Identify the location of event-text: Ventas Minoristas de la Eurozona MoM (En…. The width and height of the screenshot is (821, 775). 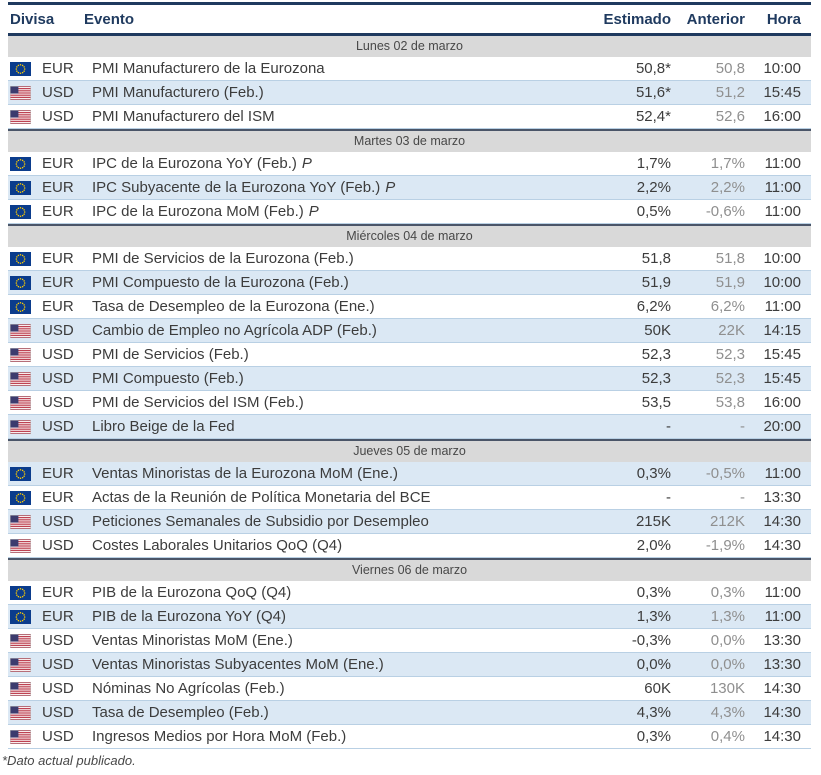
(245, 473).